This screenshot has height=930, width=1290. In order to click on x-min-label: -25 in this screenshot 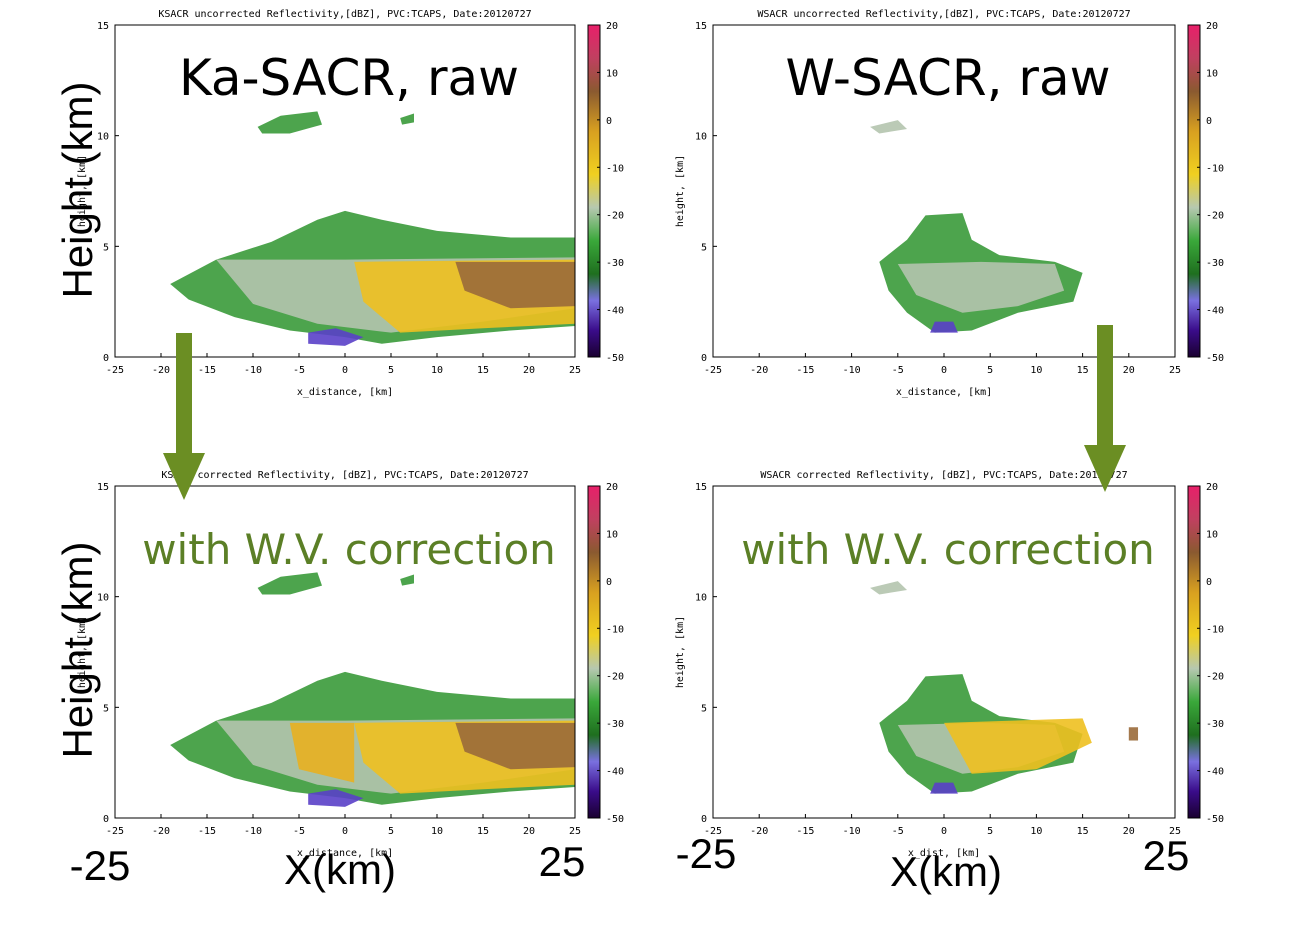, I will do `click(706, 853)`.